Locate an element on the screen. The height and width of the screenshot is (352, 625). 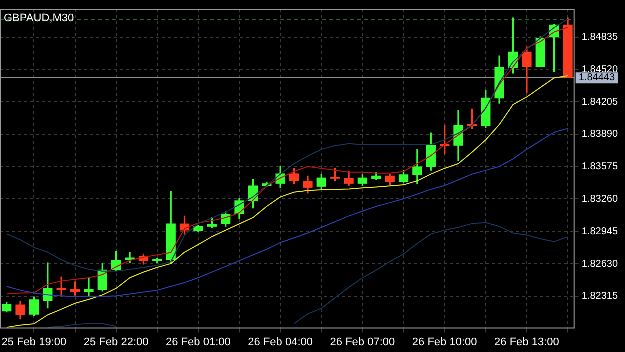
candlestick is located at coordinates (89, 288).